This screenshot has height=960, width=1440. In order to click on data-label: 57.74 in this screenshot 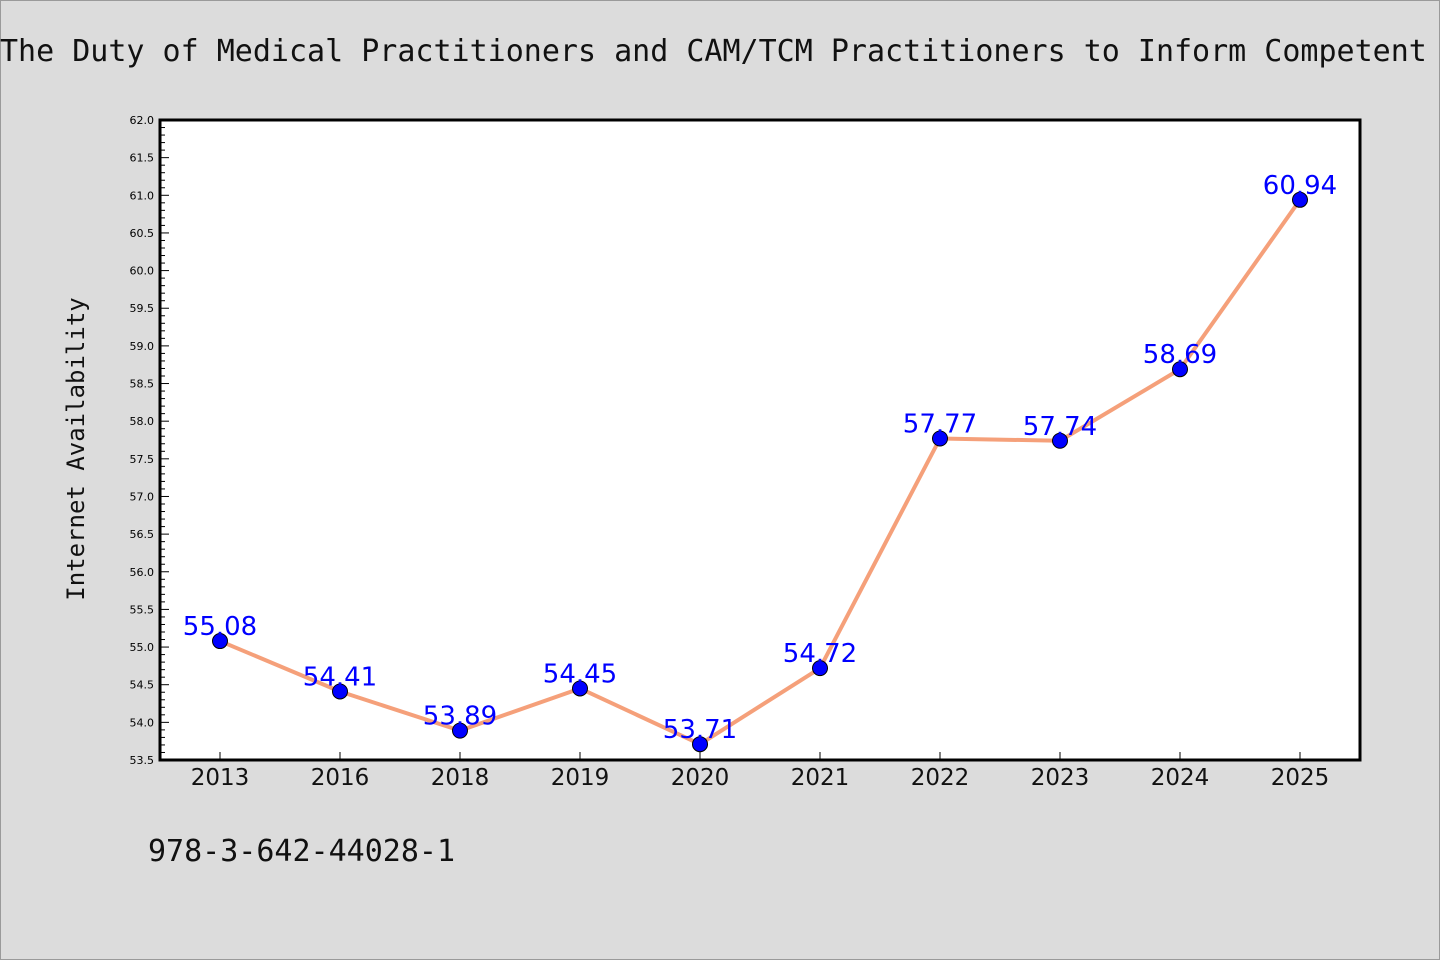, I will do `click(1060, 427)`.